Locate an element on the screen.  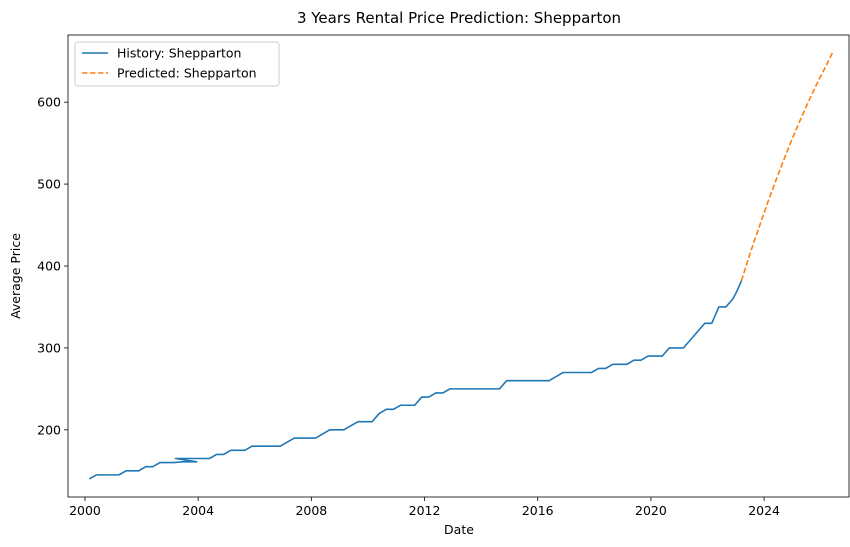
y-tick-label: 300 is located at coordinates (49, 347).